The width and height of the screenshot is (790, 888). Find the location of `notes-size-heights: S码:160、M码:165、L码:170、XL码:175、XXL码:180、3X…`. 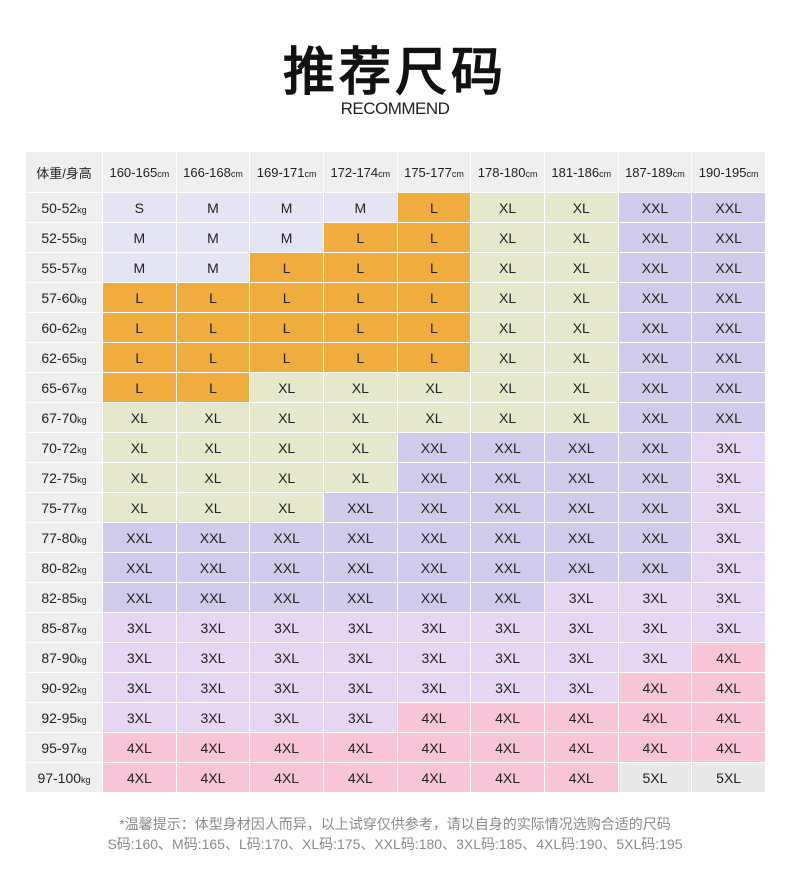

notes-size-heights: S码:160、M码:165、L码:170、XL码:175、XXL码:180、3X… is located at coordinates (395, 844).